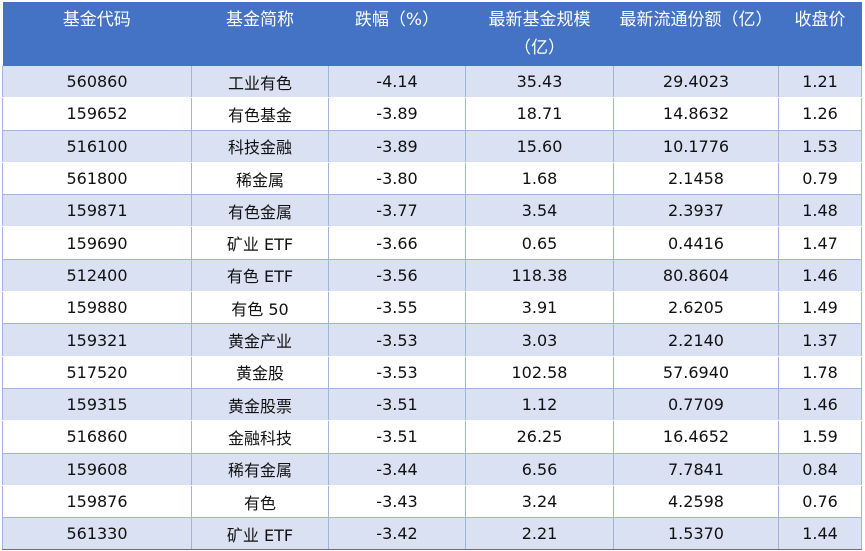  What do you see at coordinates (696, 276) in the screenshot?
I see `cell-circulating-shares: 80.8604` at bounding box center [696, 276].